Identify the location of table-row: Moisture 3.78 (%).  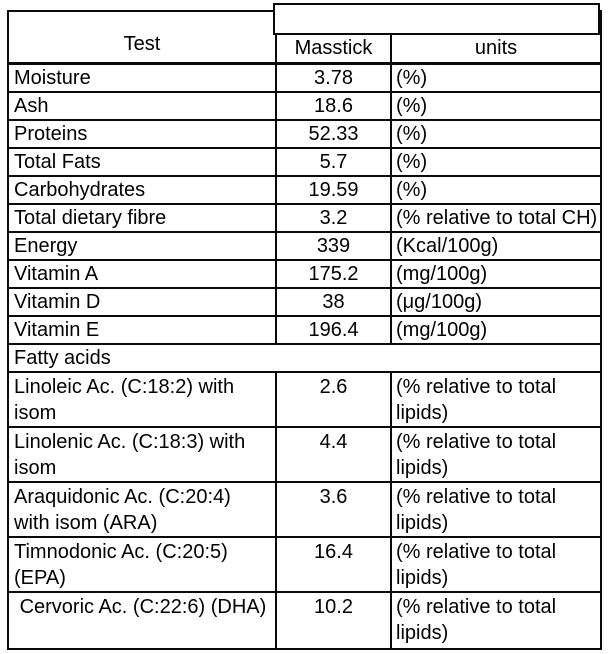
(304, 77).